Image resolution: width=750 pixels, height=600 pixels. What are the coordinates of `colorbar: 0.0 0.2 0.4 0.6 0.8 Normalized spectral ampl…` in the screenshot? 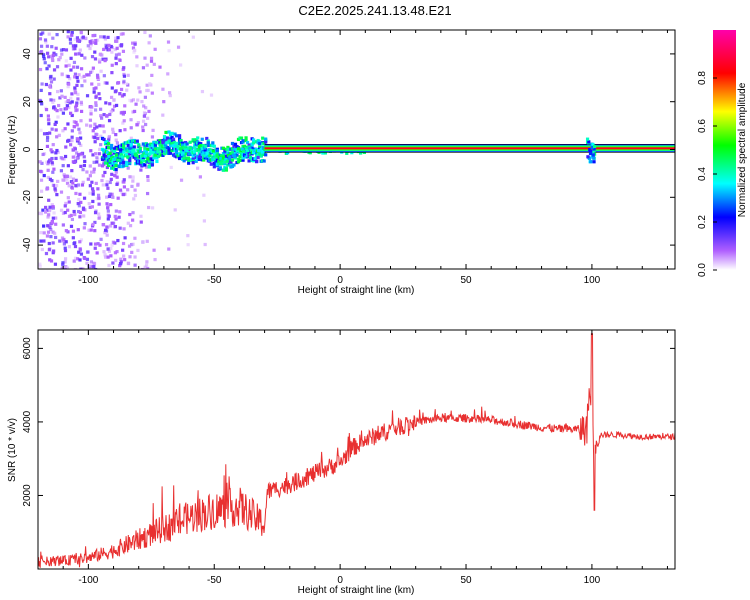 It's located at (722, 153).